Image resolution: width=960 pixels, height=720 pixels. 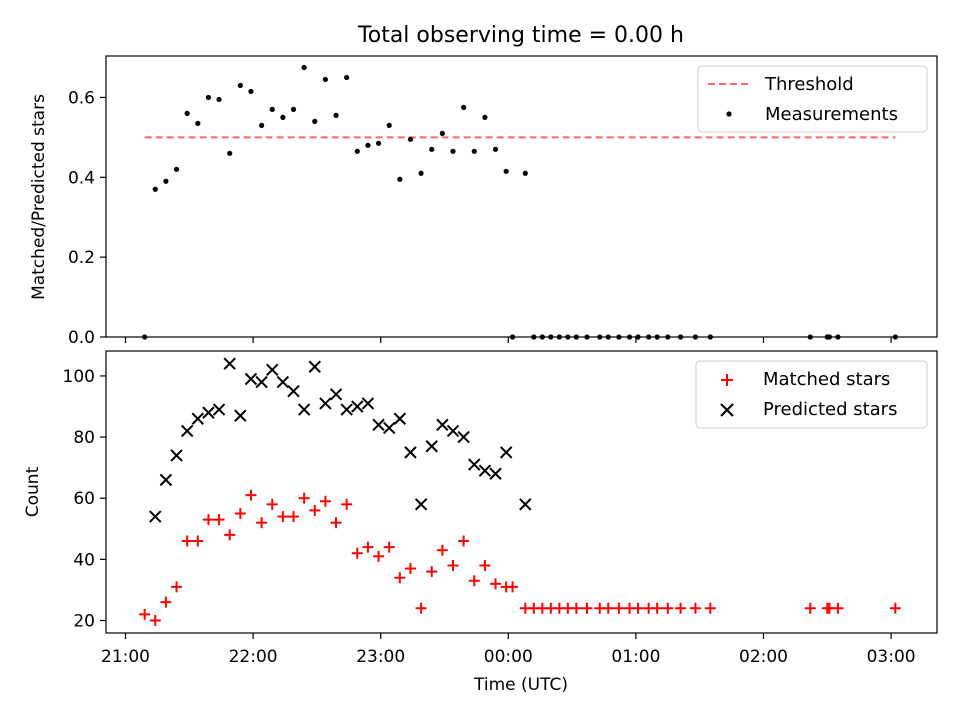 What do you see at coordinates (508, 340) in the screenshot?
I see `top-x-ticks` at bounding box center [508, 340].